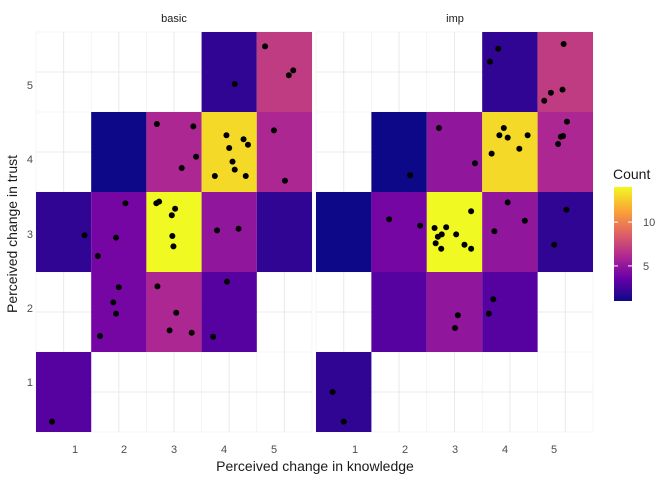 This screenshot has height=480, width=672. What do you see at coordinates (30, 383) in the screenshot?
I see `y-tick-label: 1` at bounding box center [30, 383].